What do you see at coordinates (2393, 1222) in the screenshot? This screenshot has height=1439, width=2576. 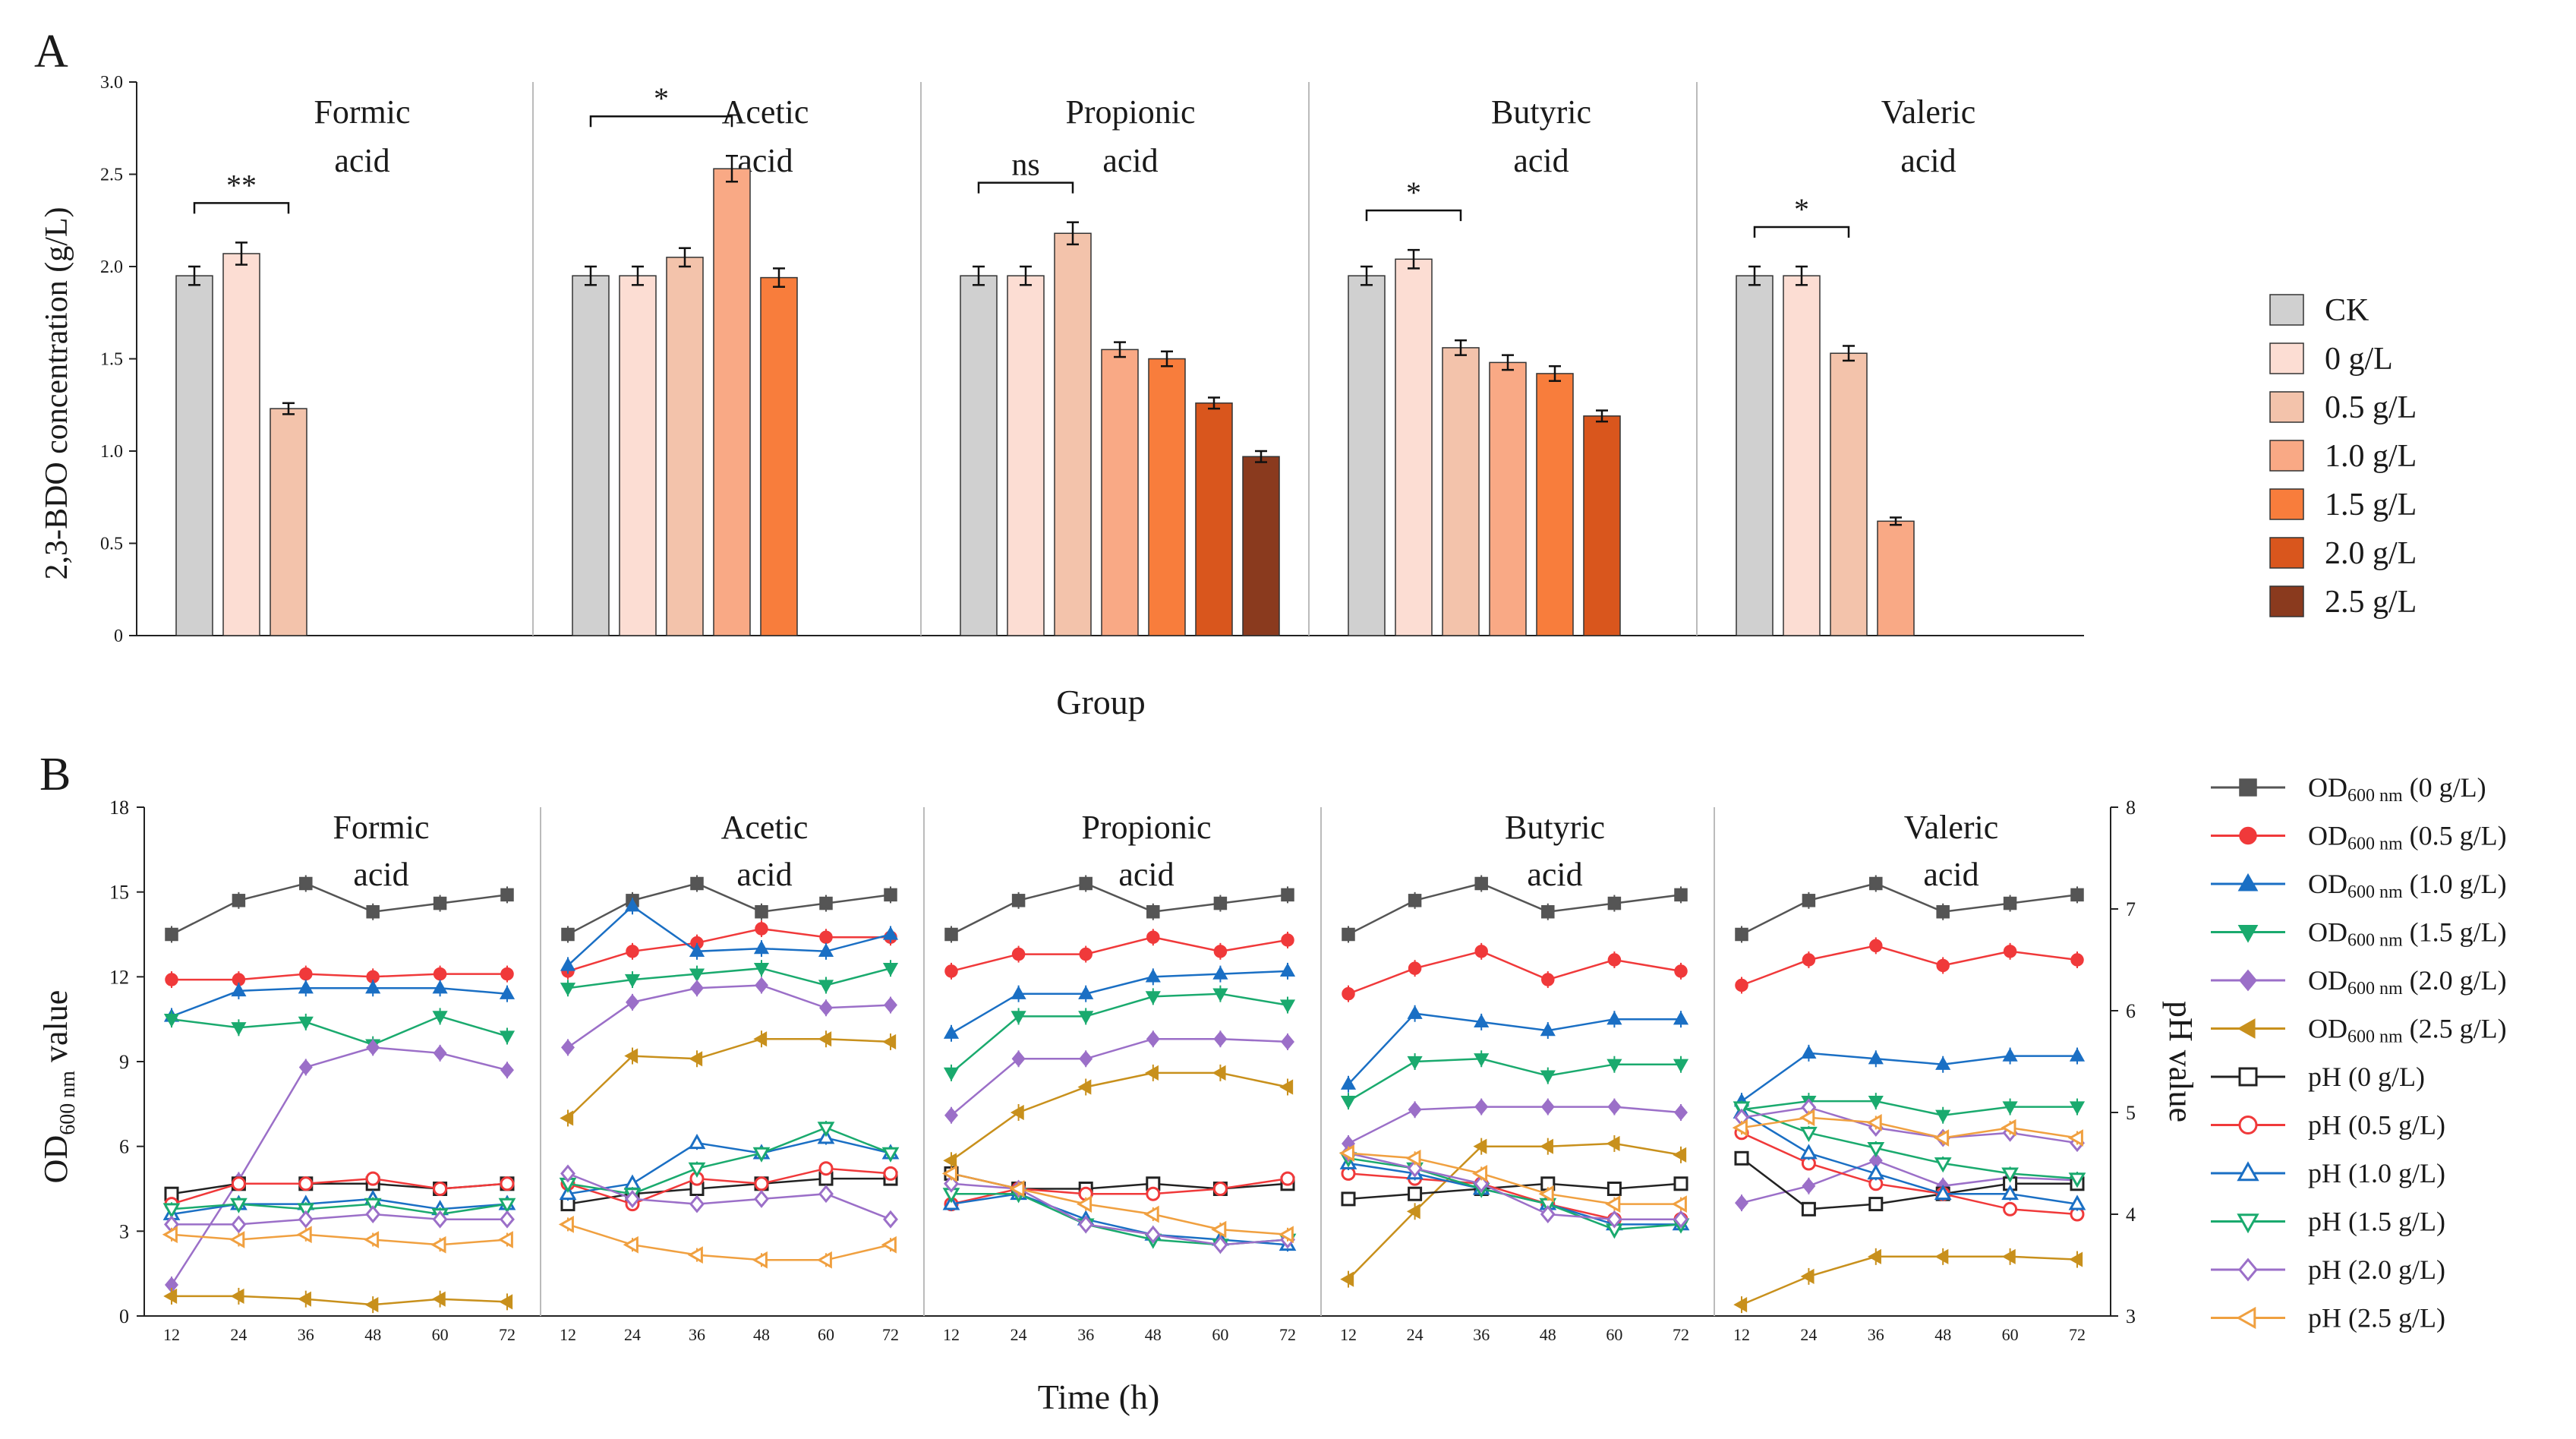 I see `legend-b-label-rest: (1.5 g/L)` at bounding box center [2393, 1222].